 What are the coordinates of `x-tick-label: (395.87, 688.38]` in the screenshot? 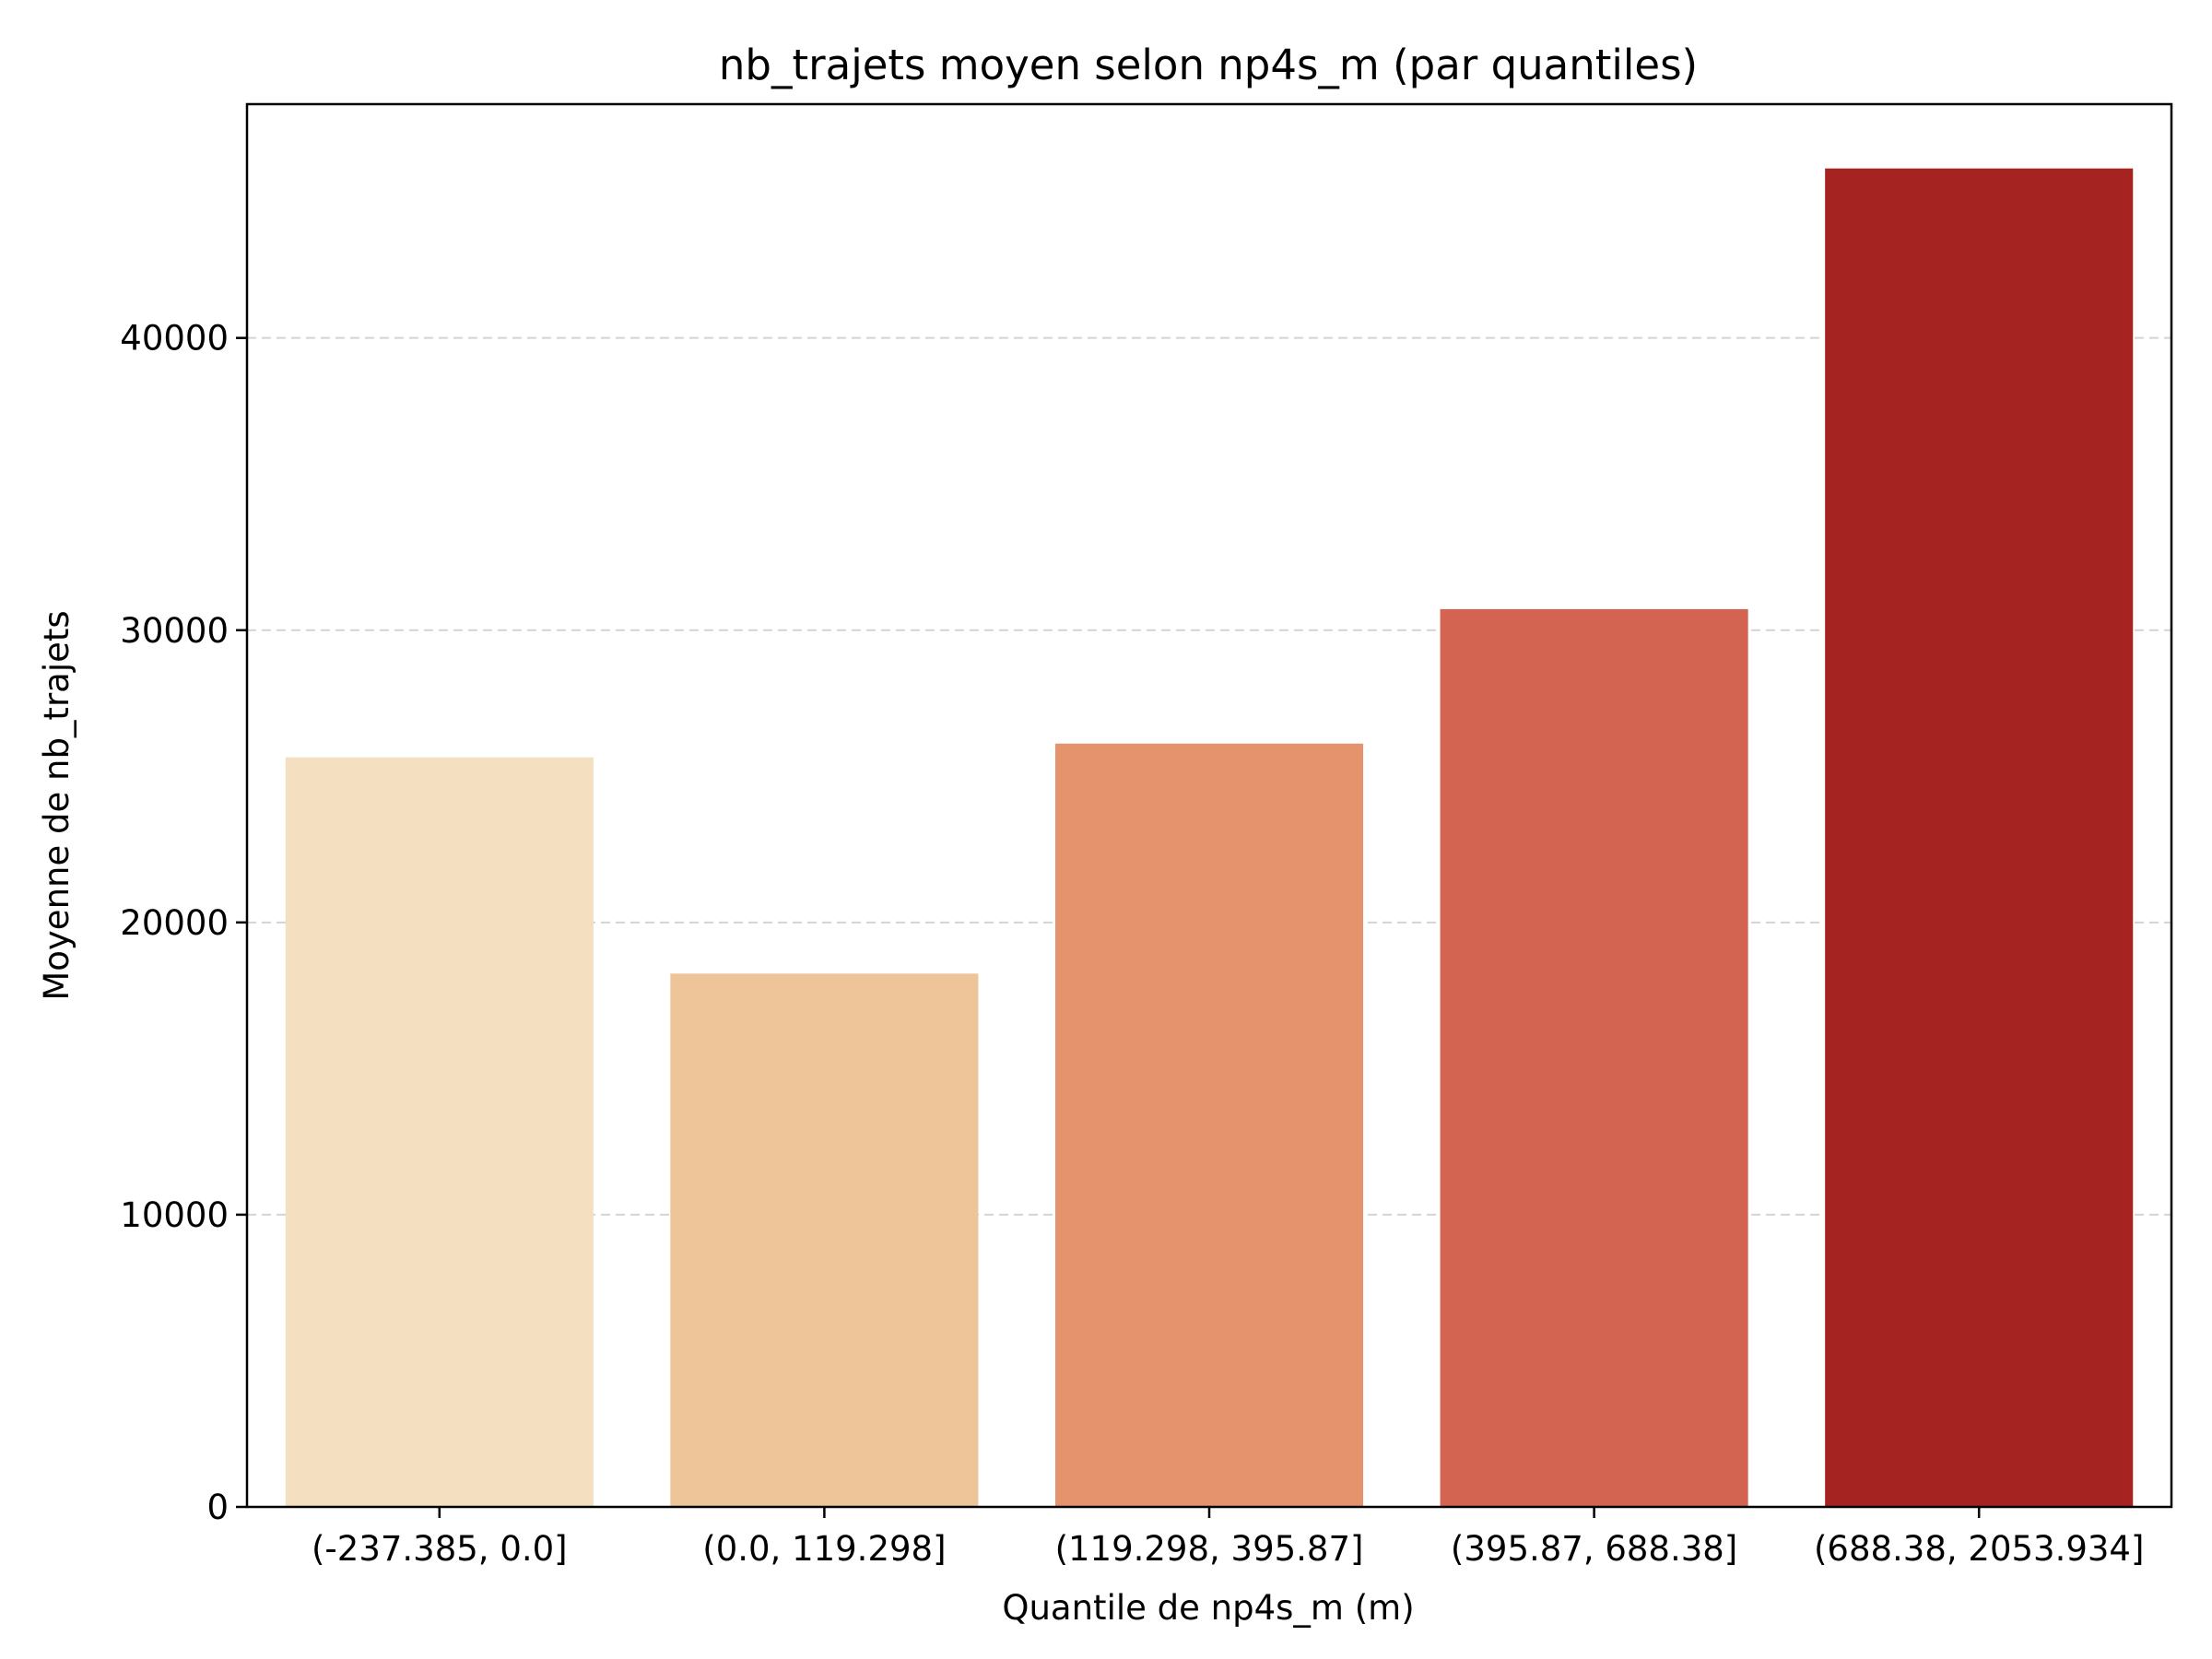 It's located at (1594, 1549).